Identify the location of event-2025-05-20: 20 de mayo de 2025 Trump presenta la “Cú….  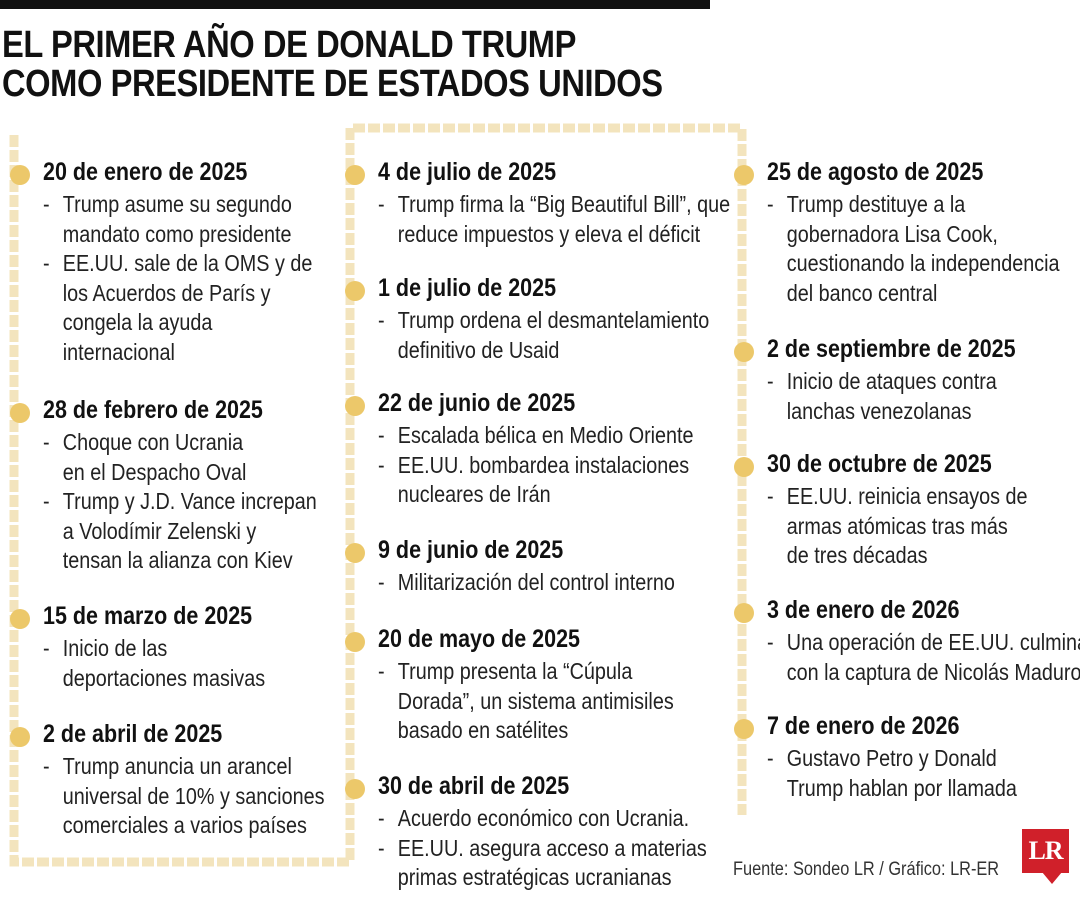
(533, 685).